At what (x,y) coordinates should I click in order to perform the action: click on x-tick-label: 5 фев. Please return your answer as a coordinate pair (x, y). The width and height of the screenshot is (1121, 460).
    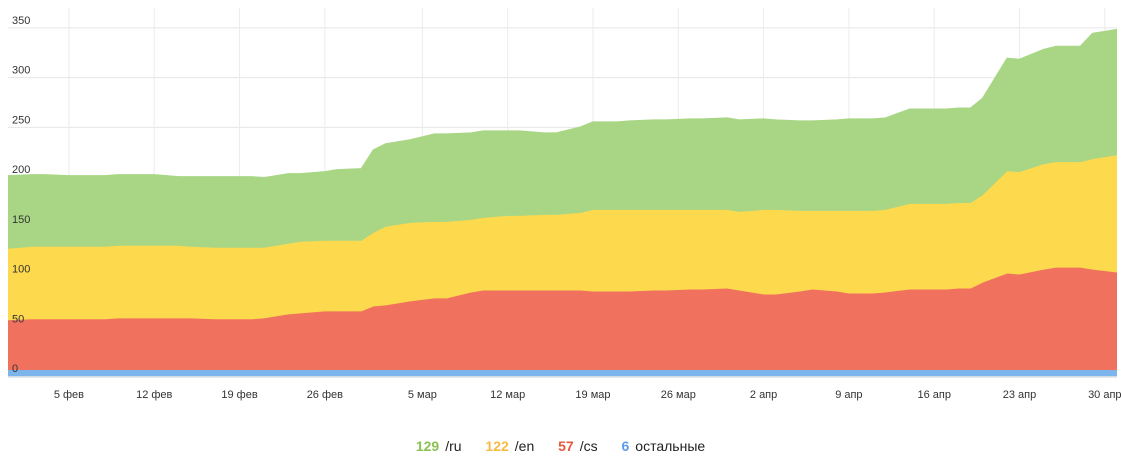
    Looking at the image, I should click on (69, 395).